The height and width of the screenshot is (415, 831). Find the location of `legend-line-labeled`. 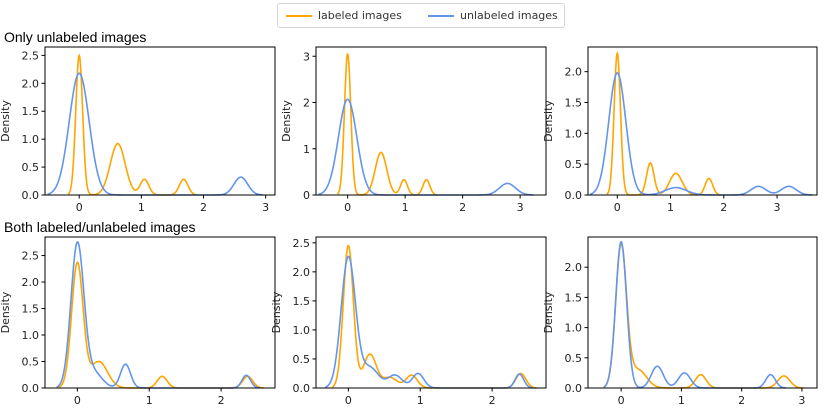

legend-line-labeled is located at coordinates (299, 16).